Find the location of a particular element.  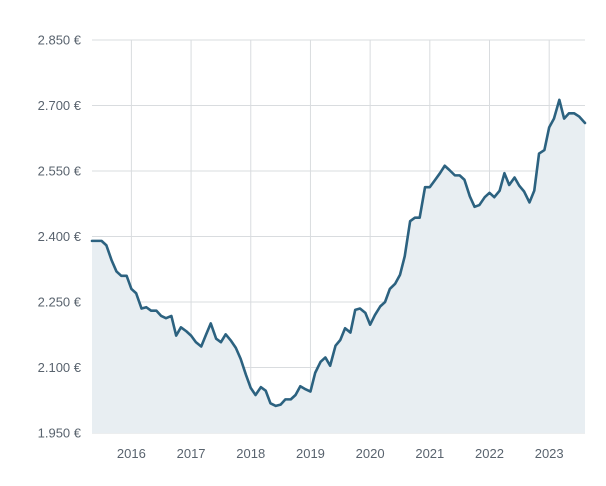

y-tick-label: 2.550 € is located at coordinates (60, 171).